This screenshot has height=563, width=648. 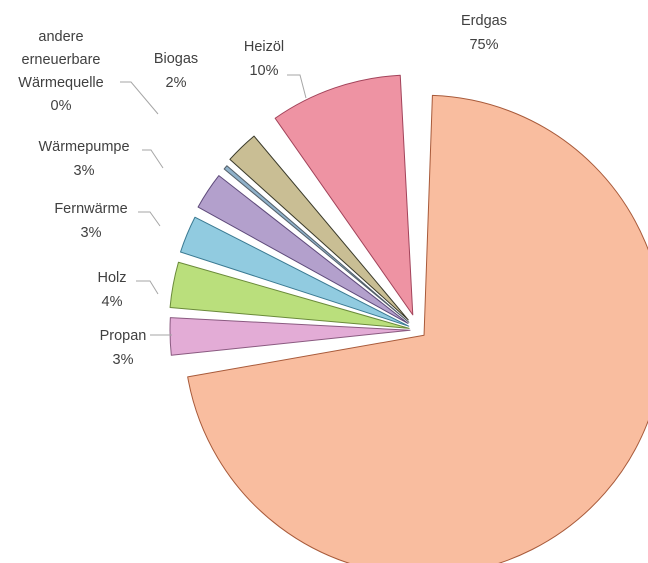 I want to click on leader-lines, so click(x=213, y=205).